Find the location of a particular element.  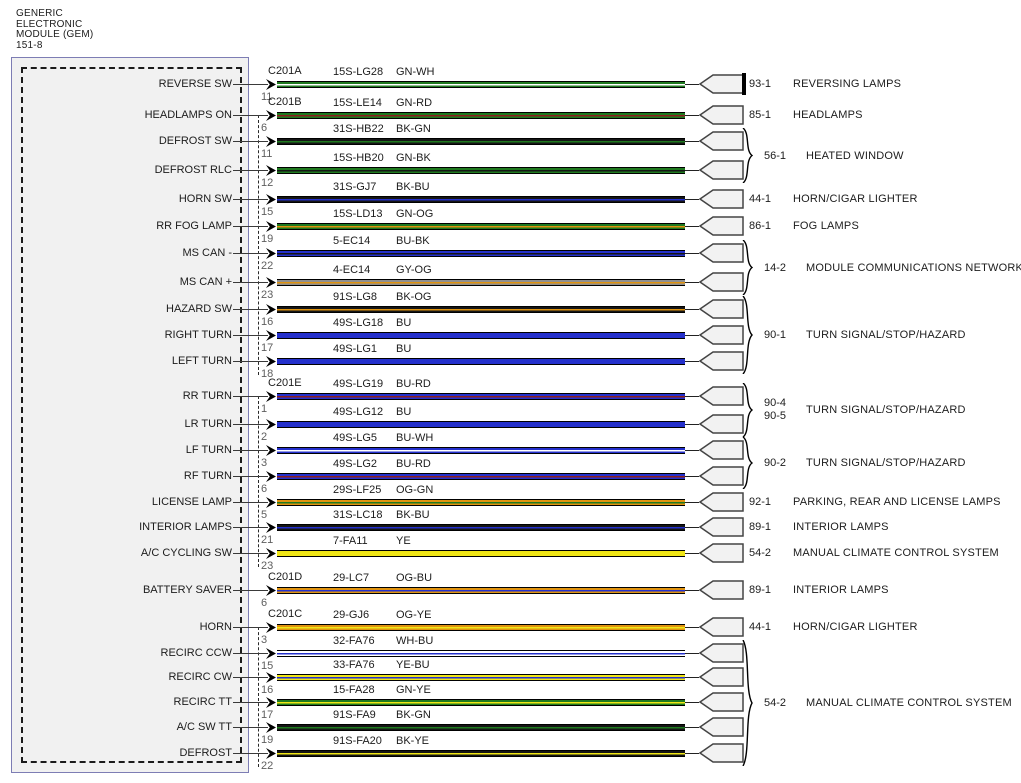

circuit-code: 15S-HB20 is located at coordinates (358, 158).